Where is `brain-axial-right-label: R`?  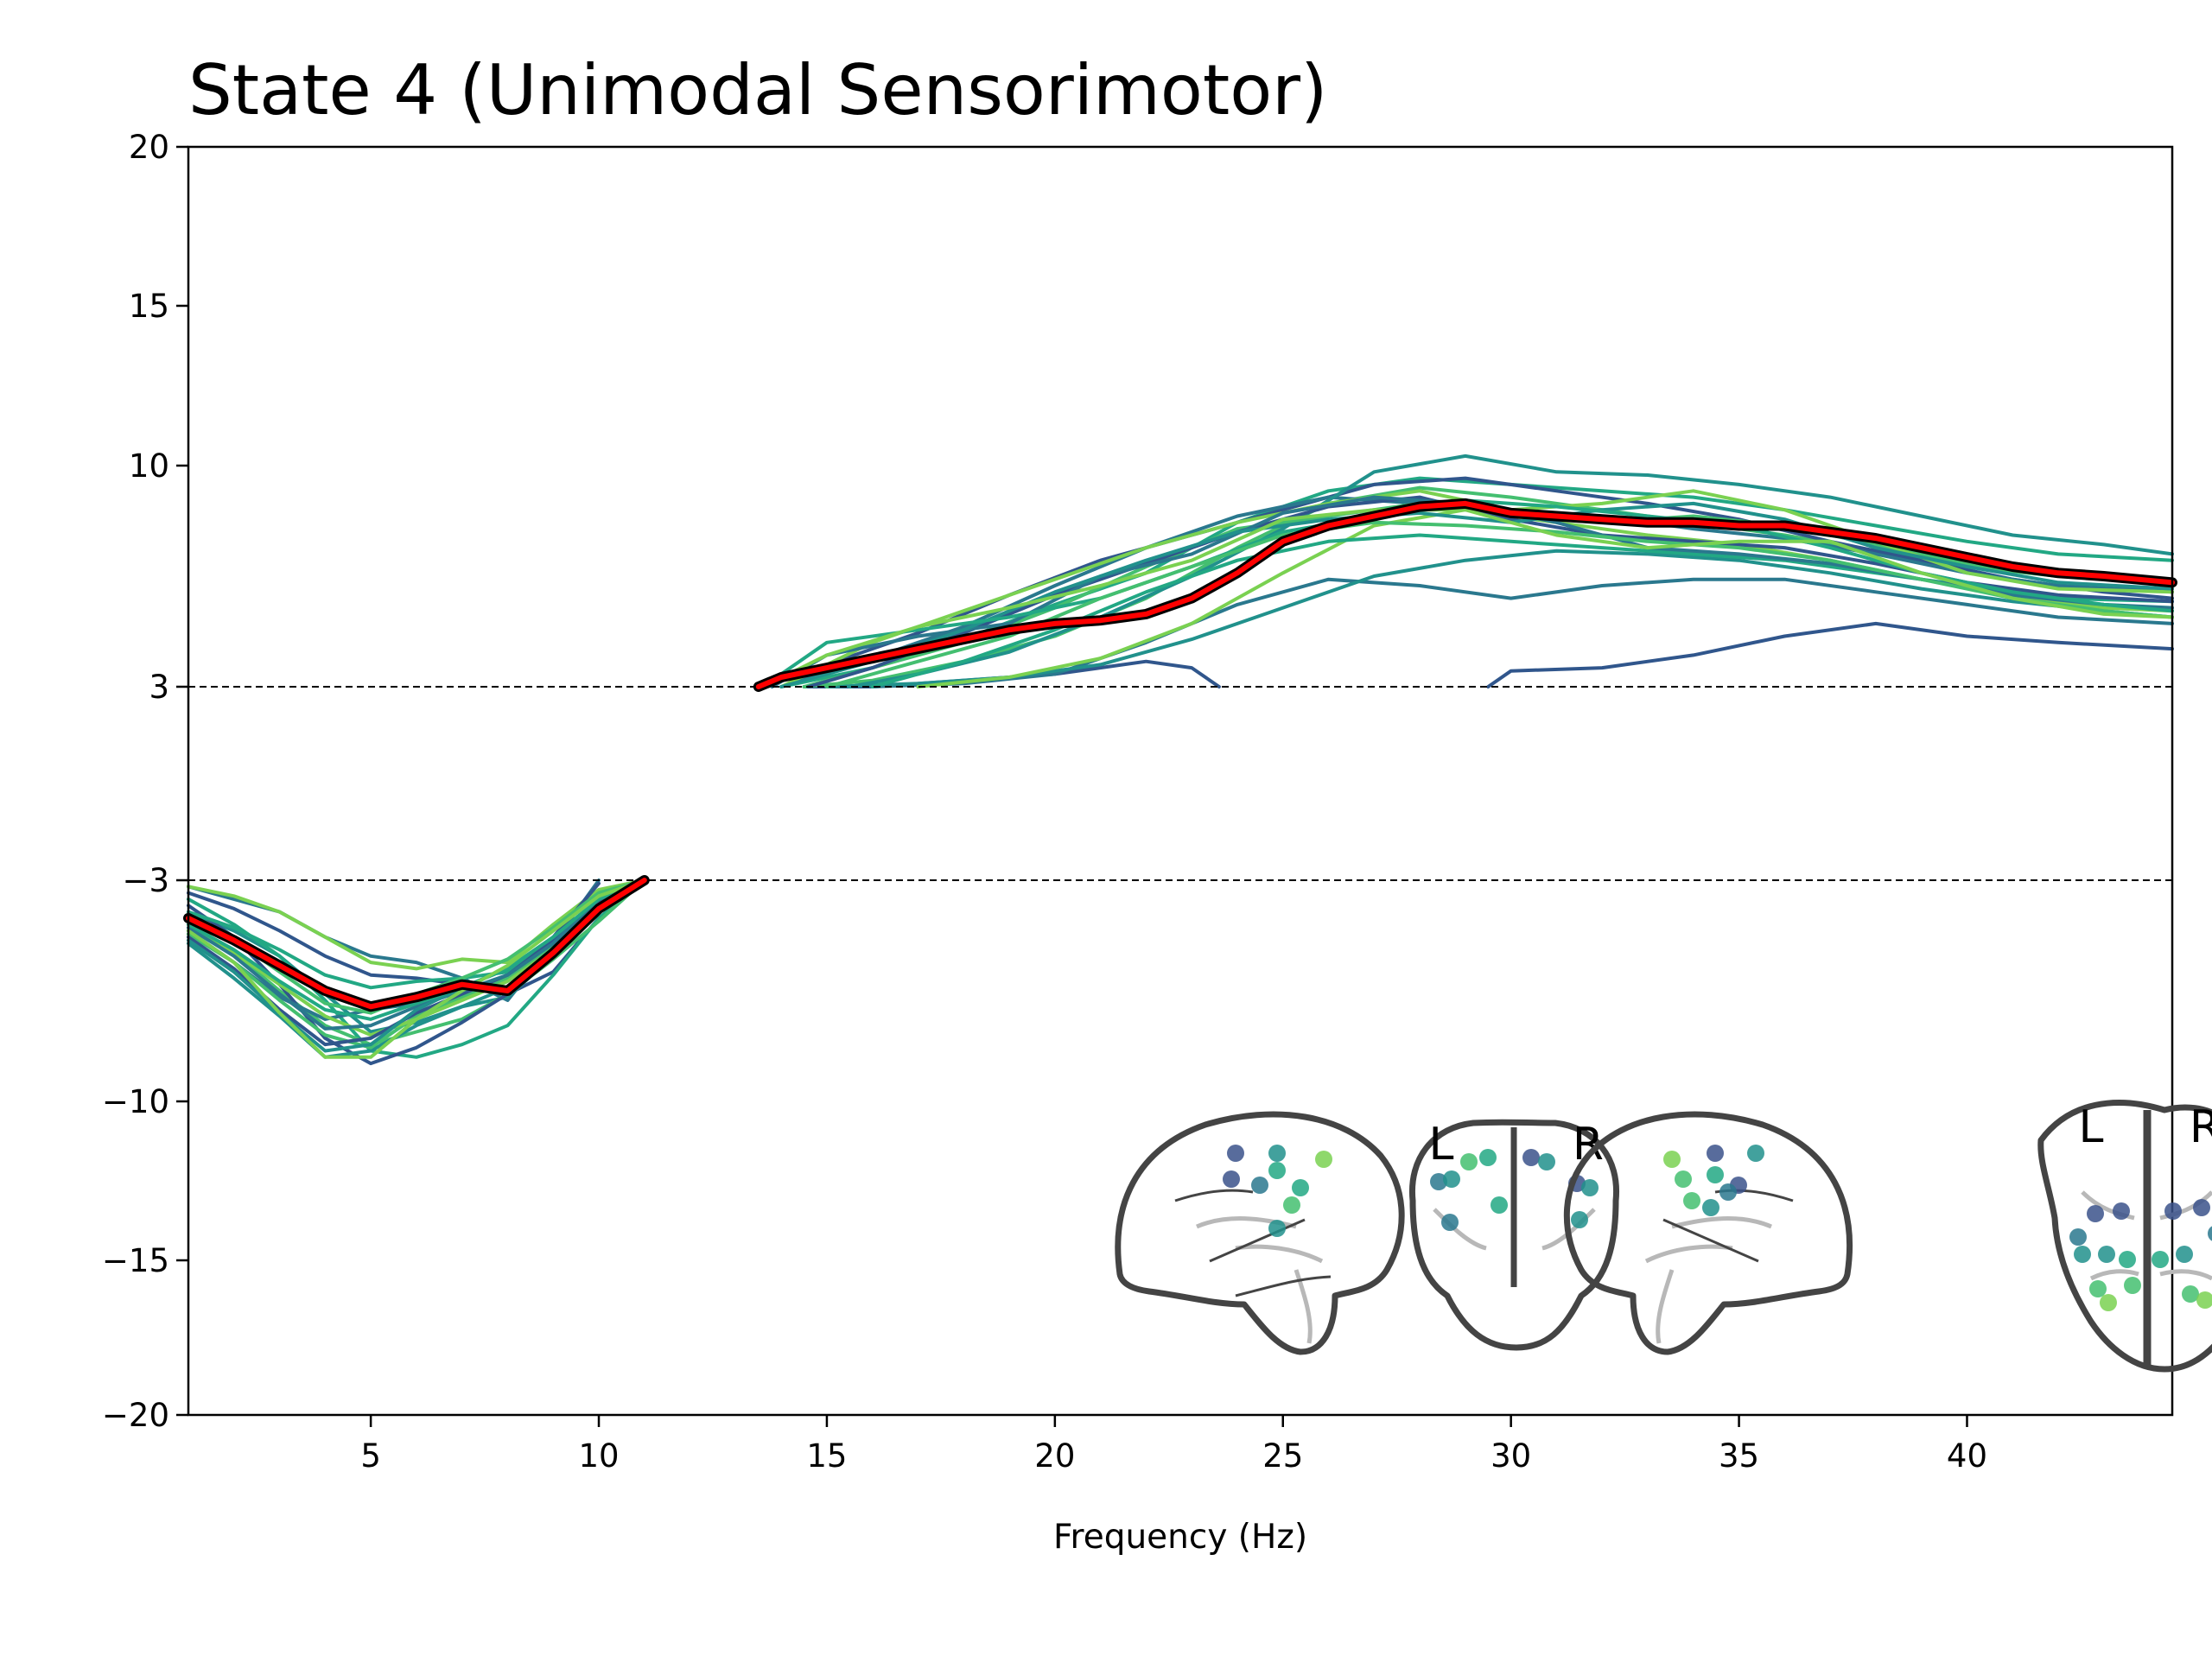 brain-axial-right-label: R is located at coordinates (2201, 1127).